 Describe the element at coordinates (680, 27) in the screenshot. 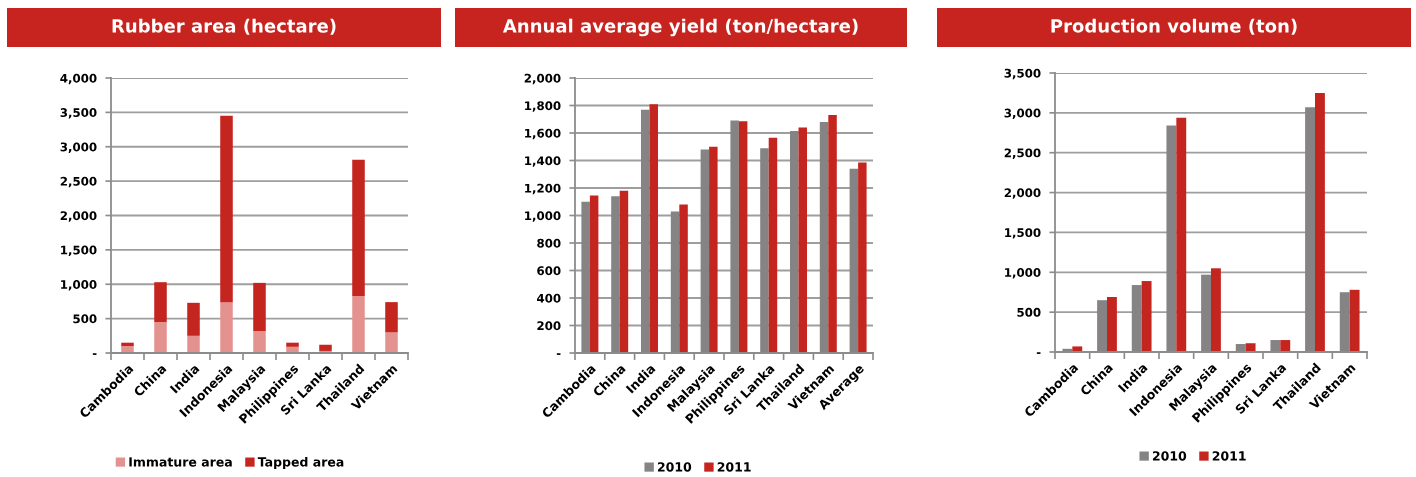

I see `chart-title: Annual average yield (ton/hectare)` at that location.